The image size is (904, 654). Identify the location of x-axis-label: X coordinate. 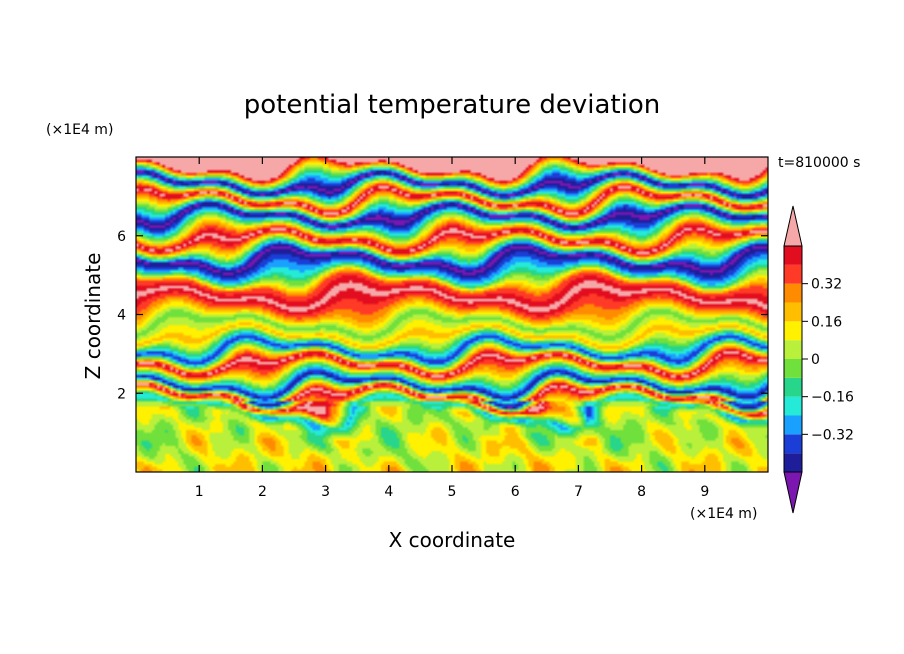
(452, 540).